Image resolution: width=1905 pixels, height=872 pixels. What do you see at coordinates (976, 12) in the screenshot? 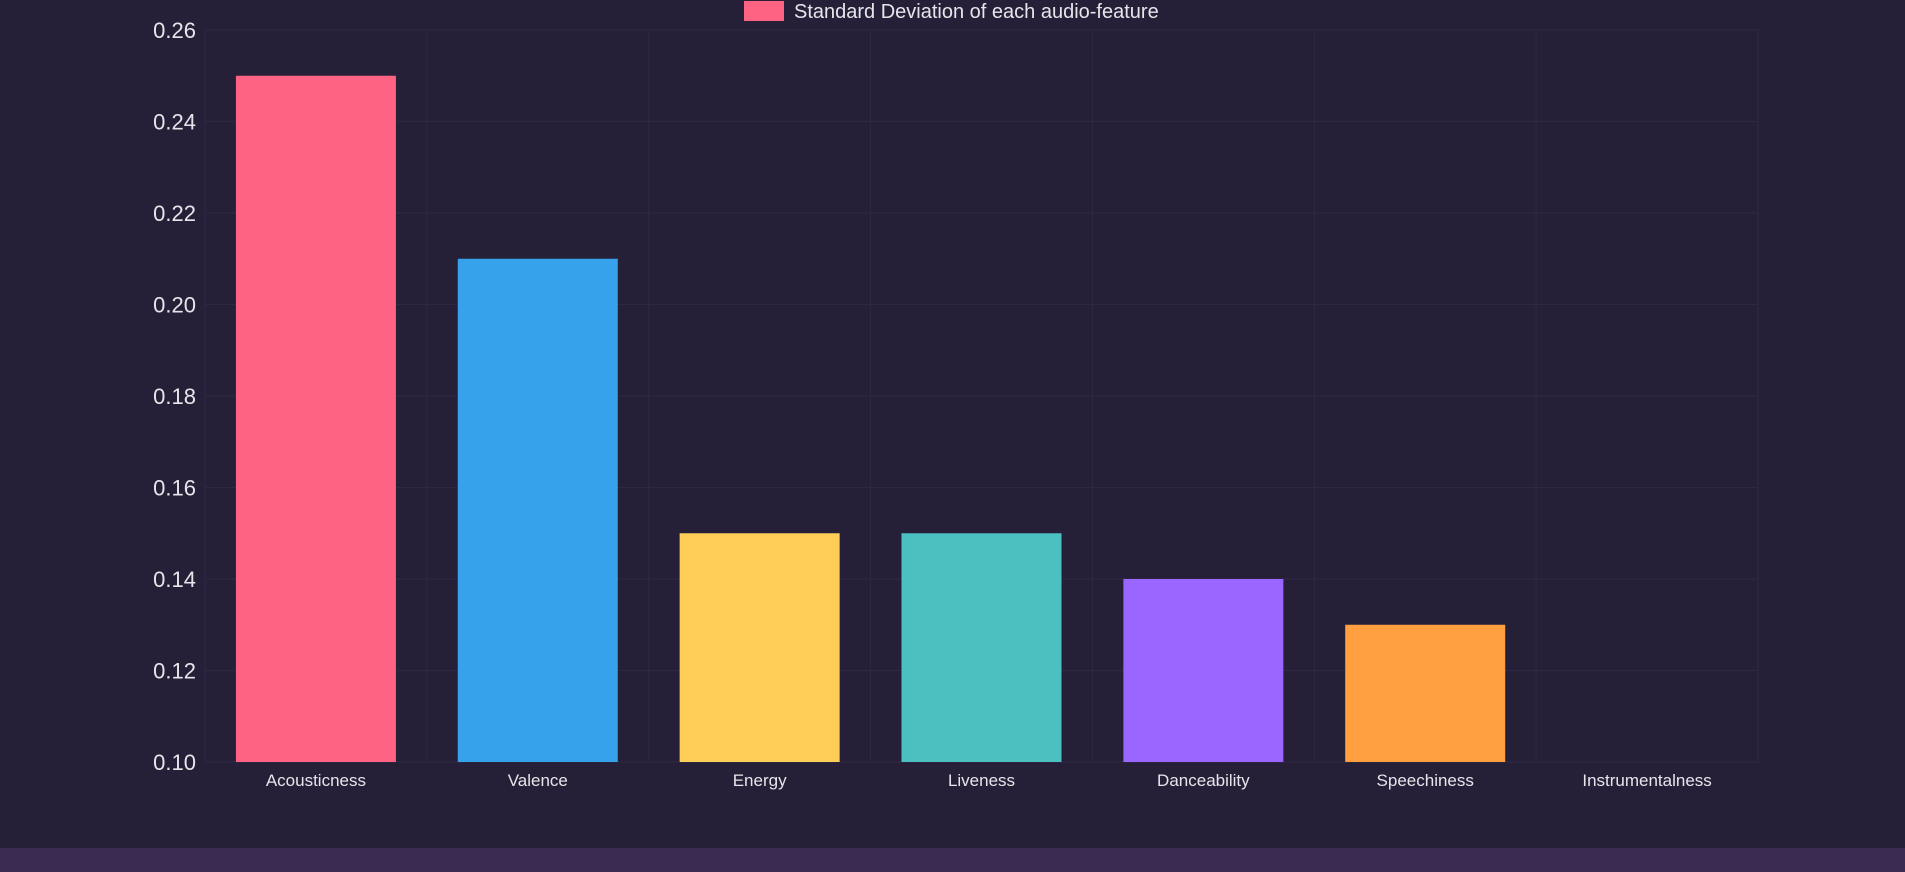
I see `legend-label: Standard Deviation of each audio-feature` at bounding box center [976, 12].